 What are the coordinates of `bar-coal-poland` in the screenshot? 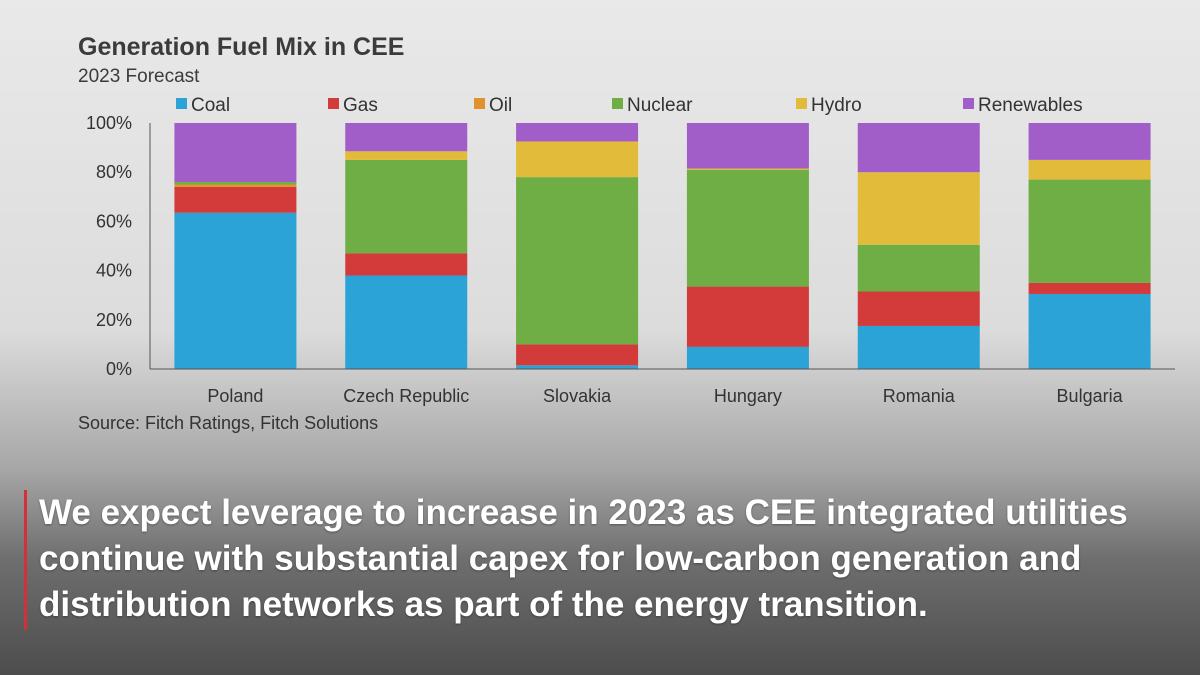 It's located at (235, 290).